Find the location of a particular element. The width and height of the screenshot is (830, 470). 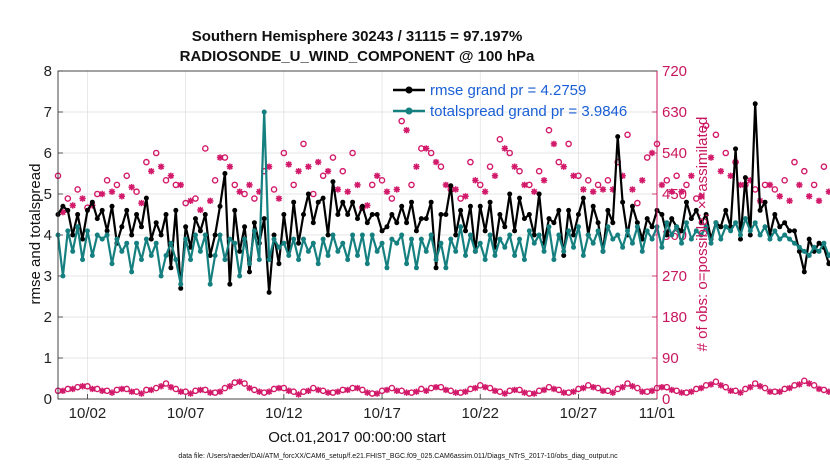

left-tick-label: 2 is located at coordinates (48, 317).